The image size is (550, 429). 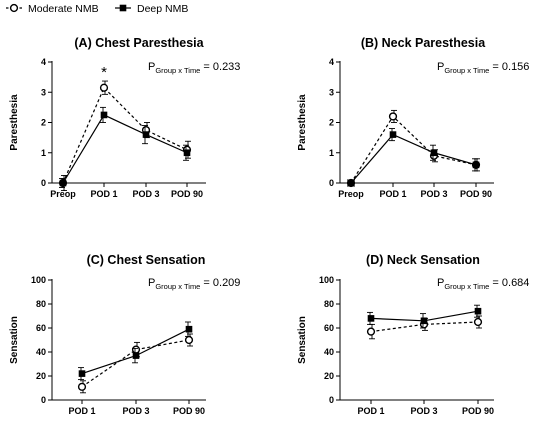 I want to click on legend-label: Deep NMB, so click(x=162, y=9).